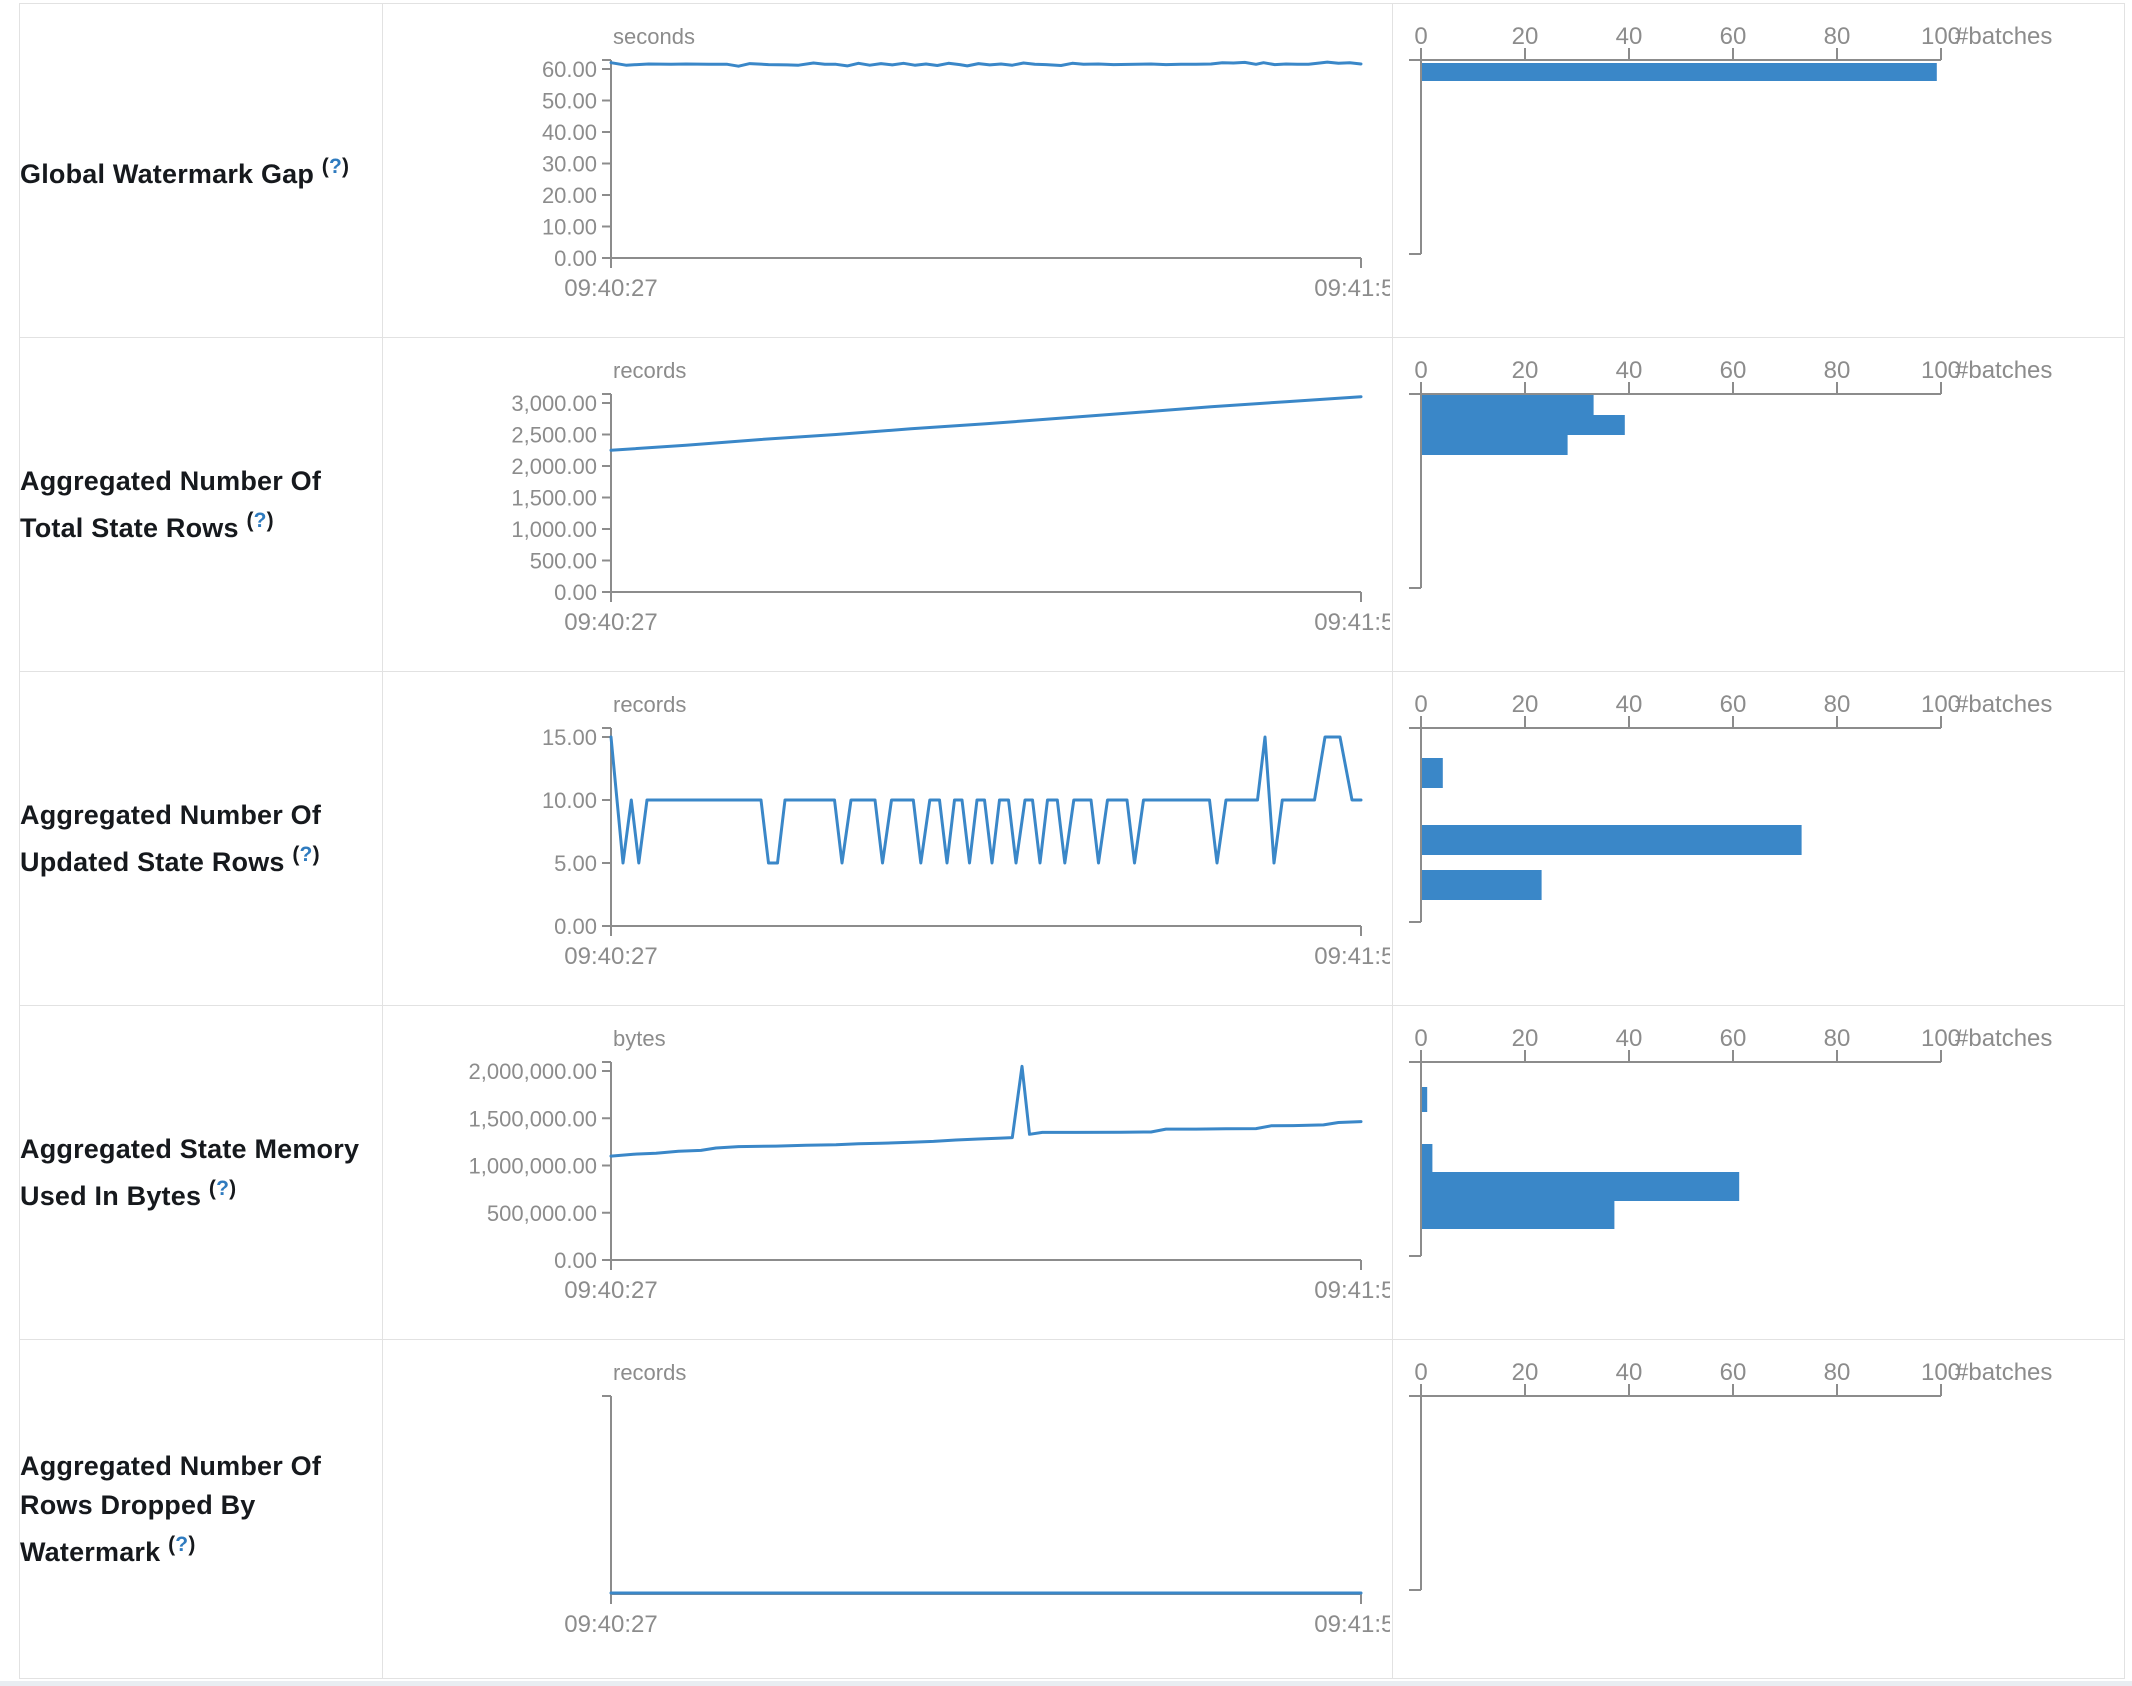 The image size is (2132, 1686). What do you see at coordinates (554, 498) in the screenshot?
I see `svg-text: 1,500.00` at bounding box center [554, 498].